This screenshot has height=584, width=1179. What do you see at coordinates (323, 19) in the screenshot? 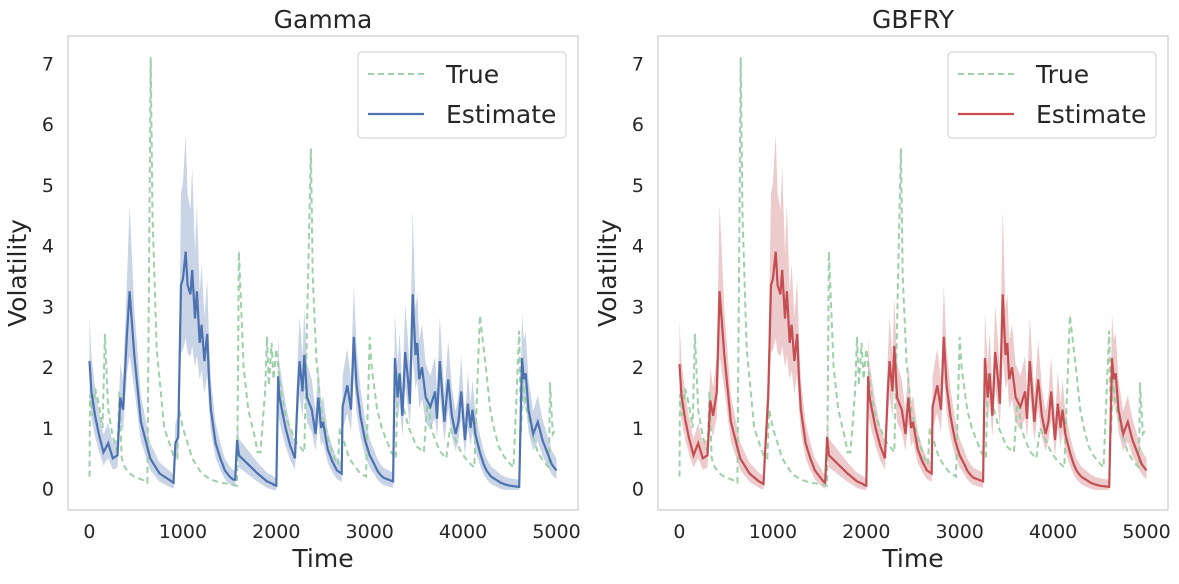
I see `chart-title: Gamma` at bounding box center [323, 19].